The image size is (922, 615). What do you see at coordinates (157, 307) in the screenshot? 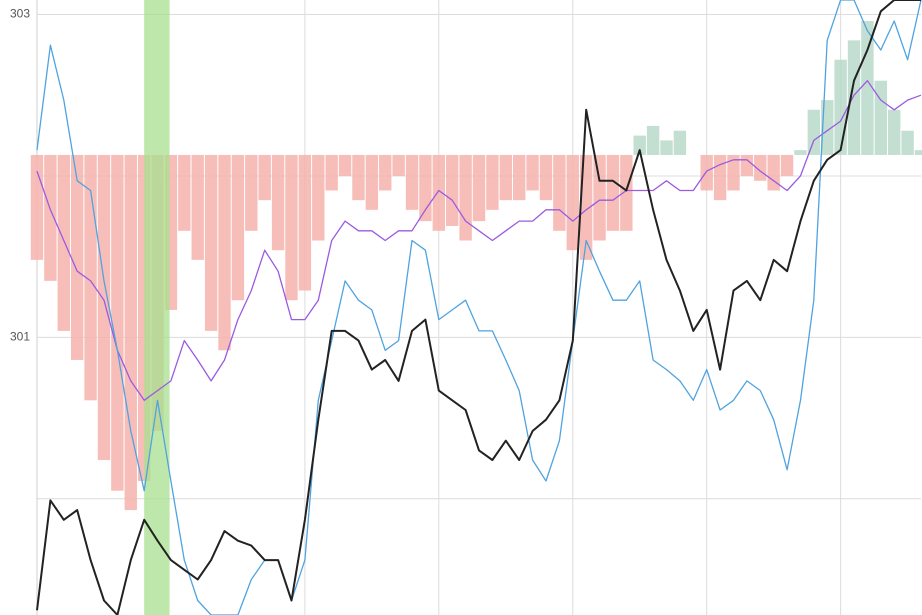
I see `highlight-band` at bounding box center [157, 307].